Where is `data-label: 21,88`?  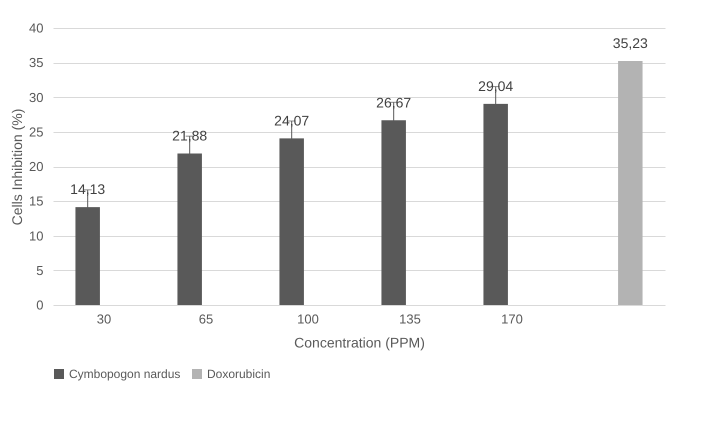 data-label: 21,88 is located at coordinates (190, 135).